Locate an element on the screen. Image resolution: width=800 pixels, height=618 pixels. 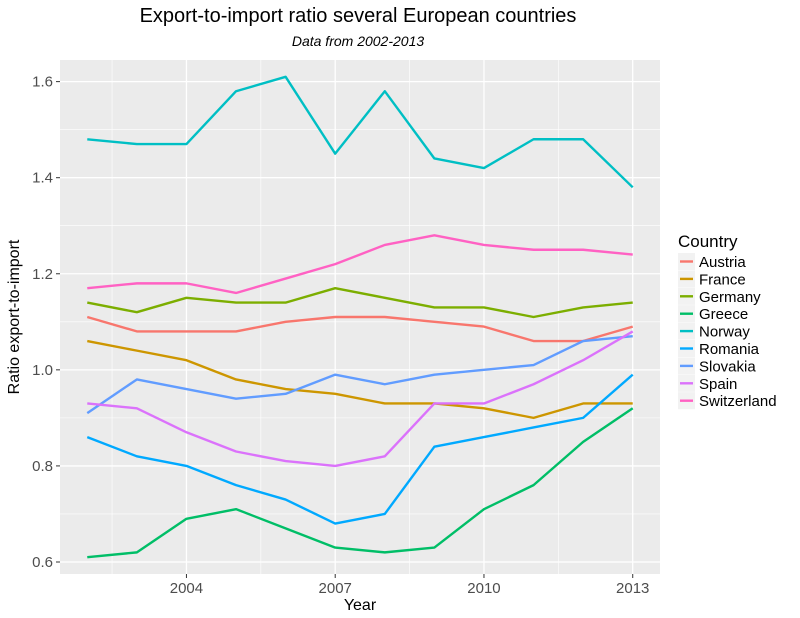
legend-label-germany: Germany is located at coordinates (730, 297).